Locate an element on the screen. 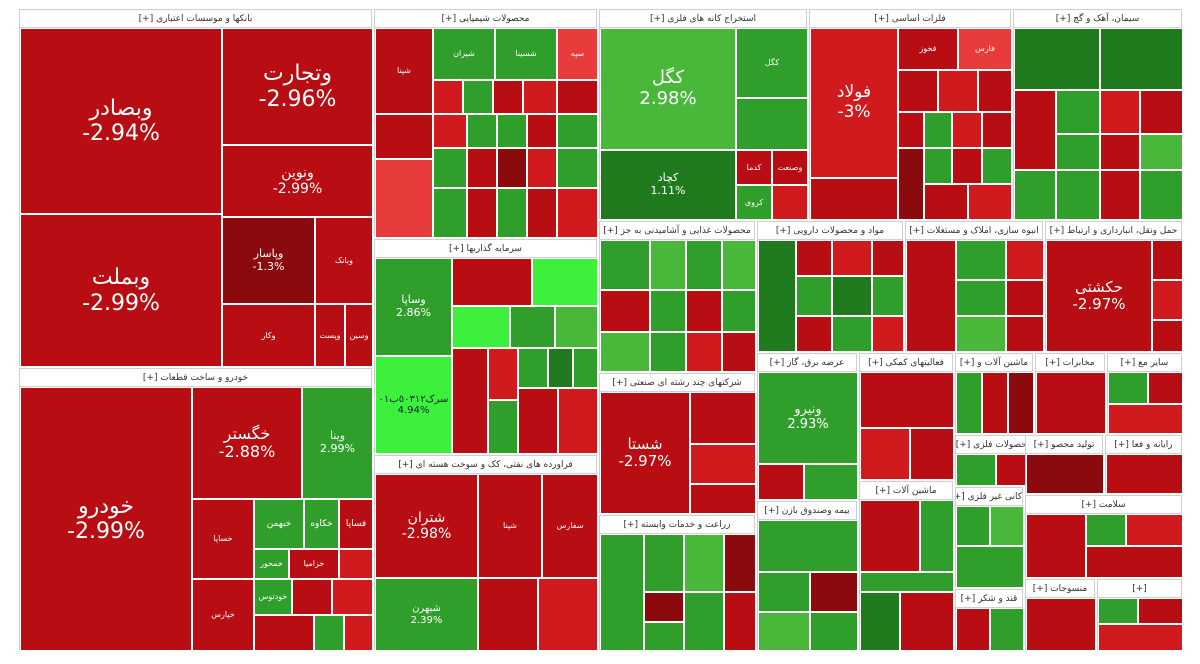 This screenshot has height=664, width=1200. tile-shiran: شیران is located at coordinates (464, 54).